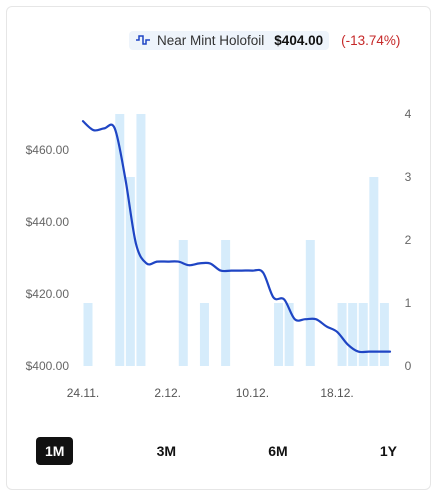 The image size is (439, 498). I want to click on y-right-tick-label: 1, so click(408, 303).